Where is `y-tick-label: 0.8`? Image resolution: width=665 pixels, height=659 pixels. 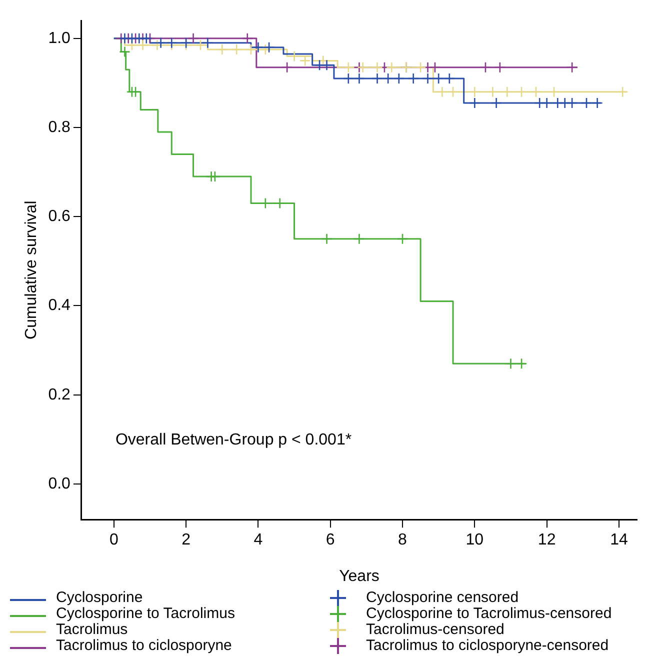 y-tick-label: 0.8 is located at coordinates (59, 127).